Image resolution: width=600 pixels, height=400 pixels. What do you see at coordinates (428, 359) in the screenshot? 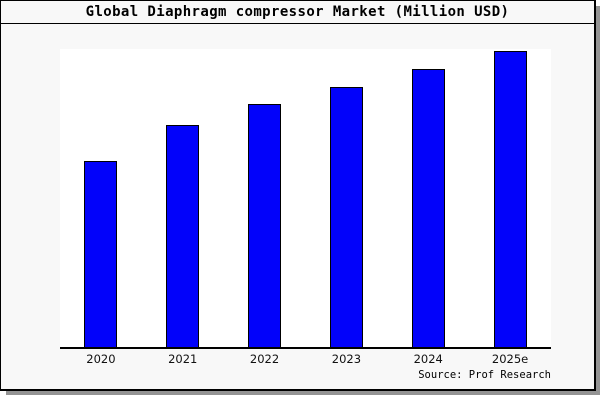
I see `x-tick-label-2024: 2024` at bounding box center [428, 359].